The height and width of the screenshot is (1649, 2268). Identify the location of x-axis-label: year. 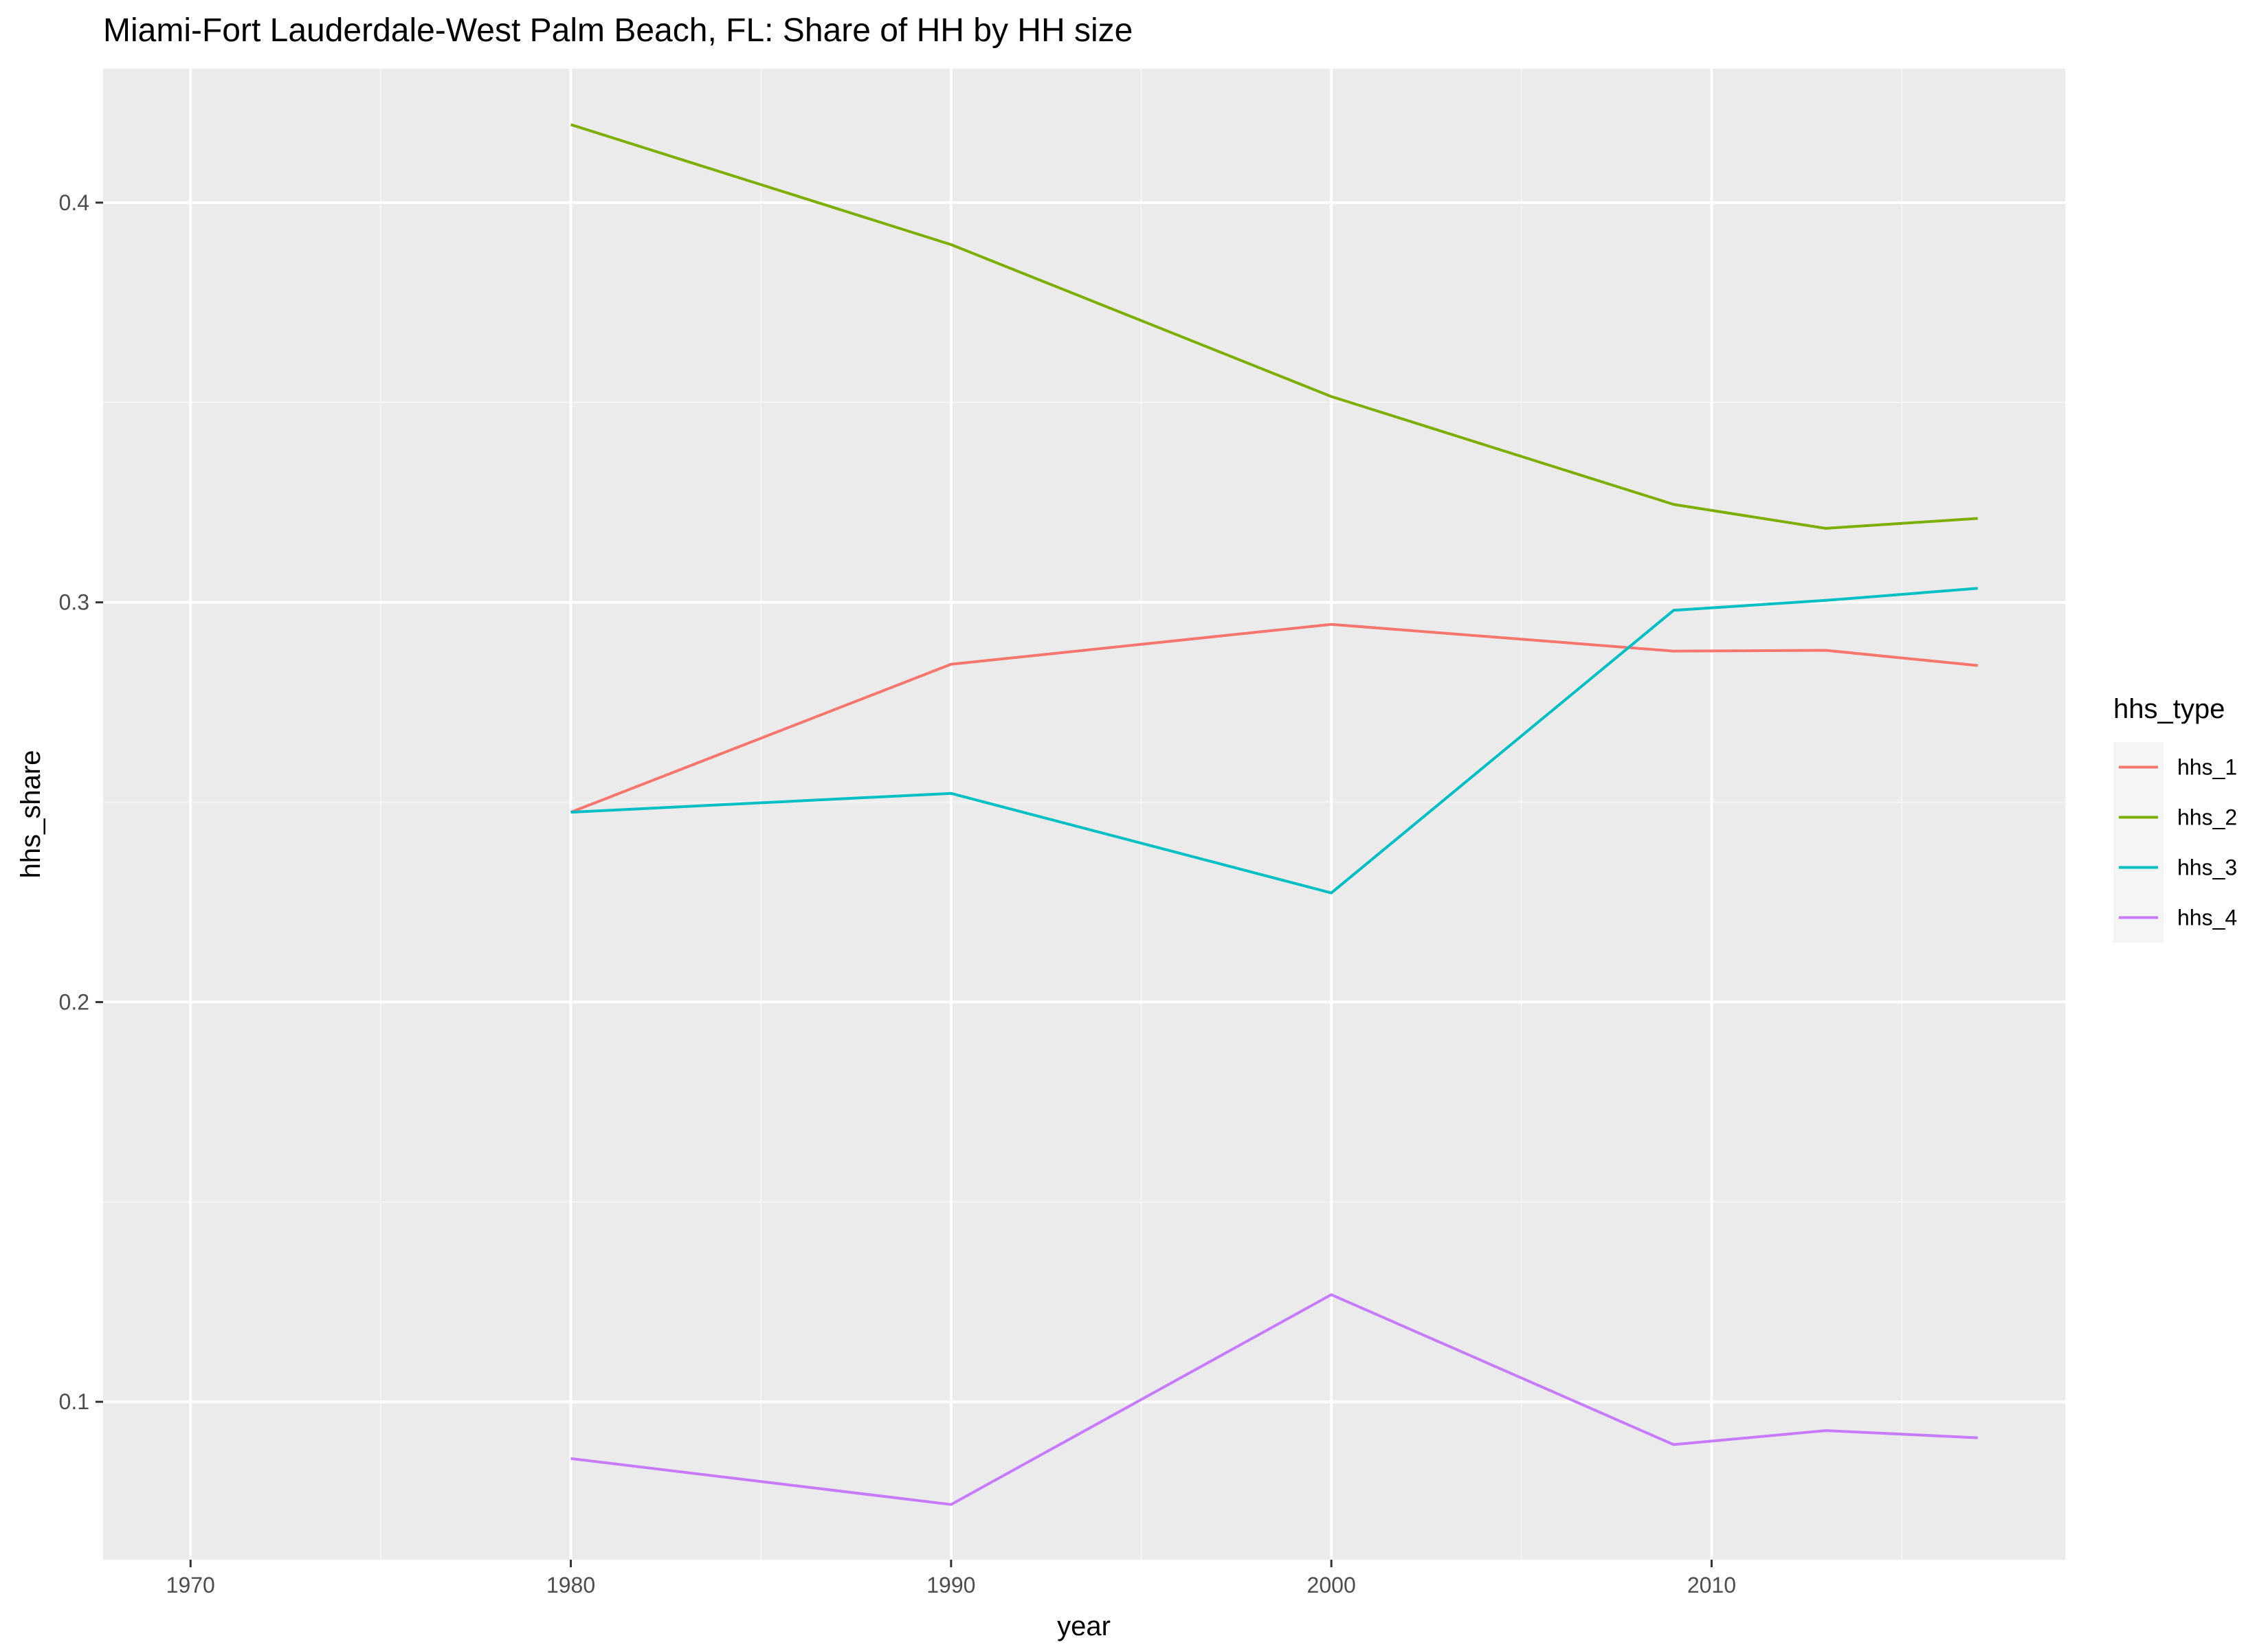
(1084, 1626).